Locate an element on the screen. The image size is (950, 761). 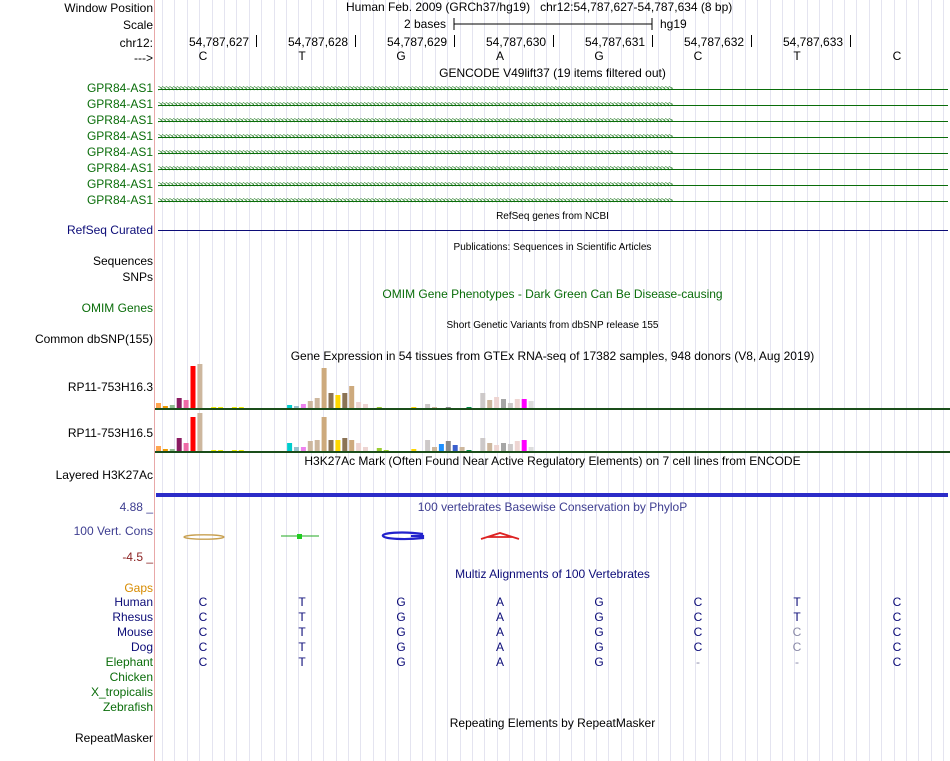
gtex-gene2-label: RP11-753H16.5 is located at coordinates (110, 433).